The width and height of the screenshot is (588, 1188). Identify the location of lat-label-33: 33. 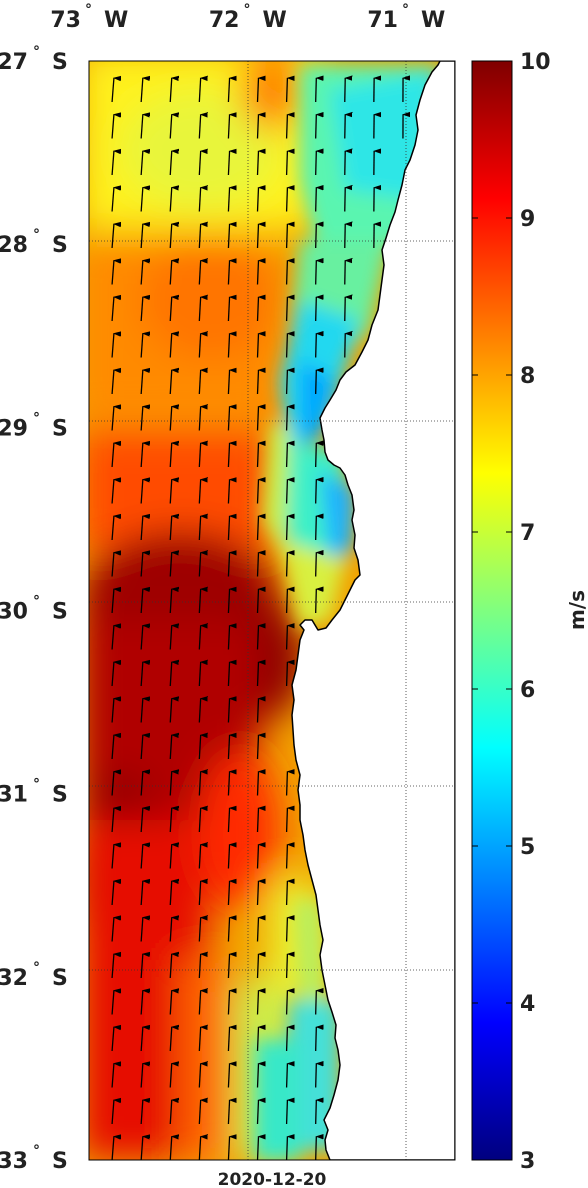
(14, 1161).